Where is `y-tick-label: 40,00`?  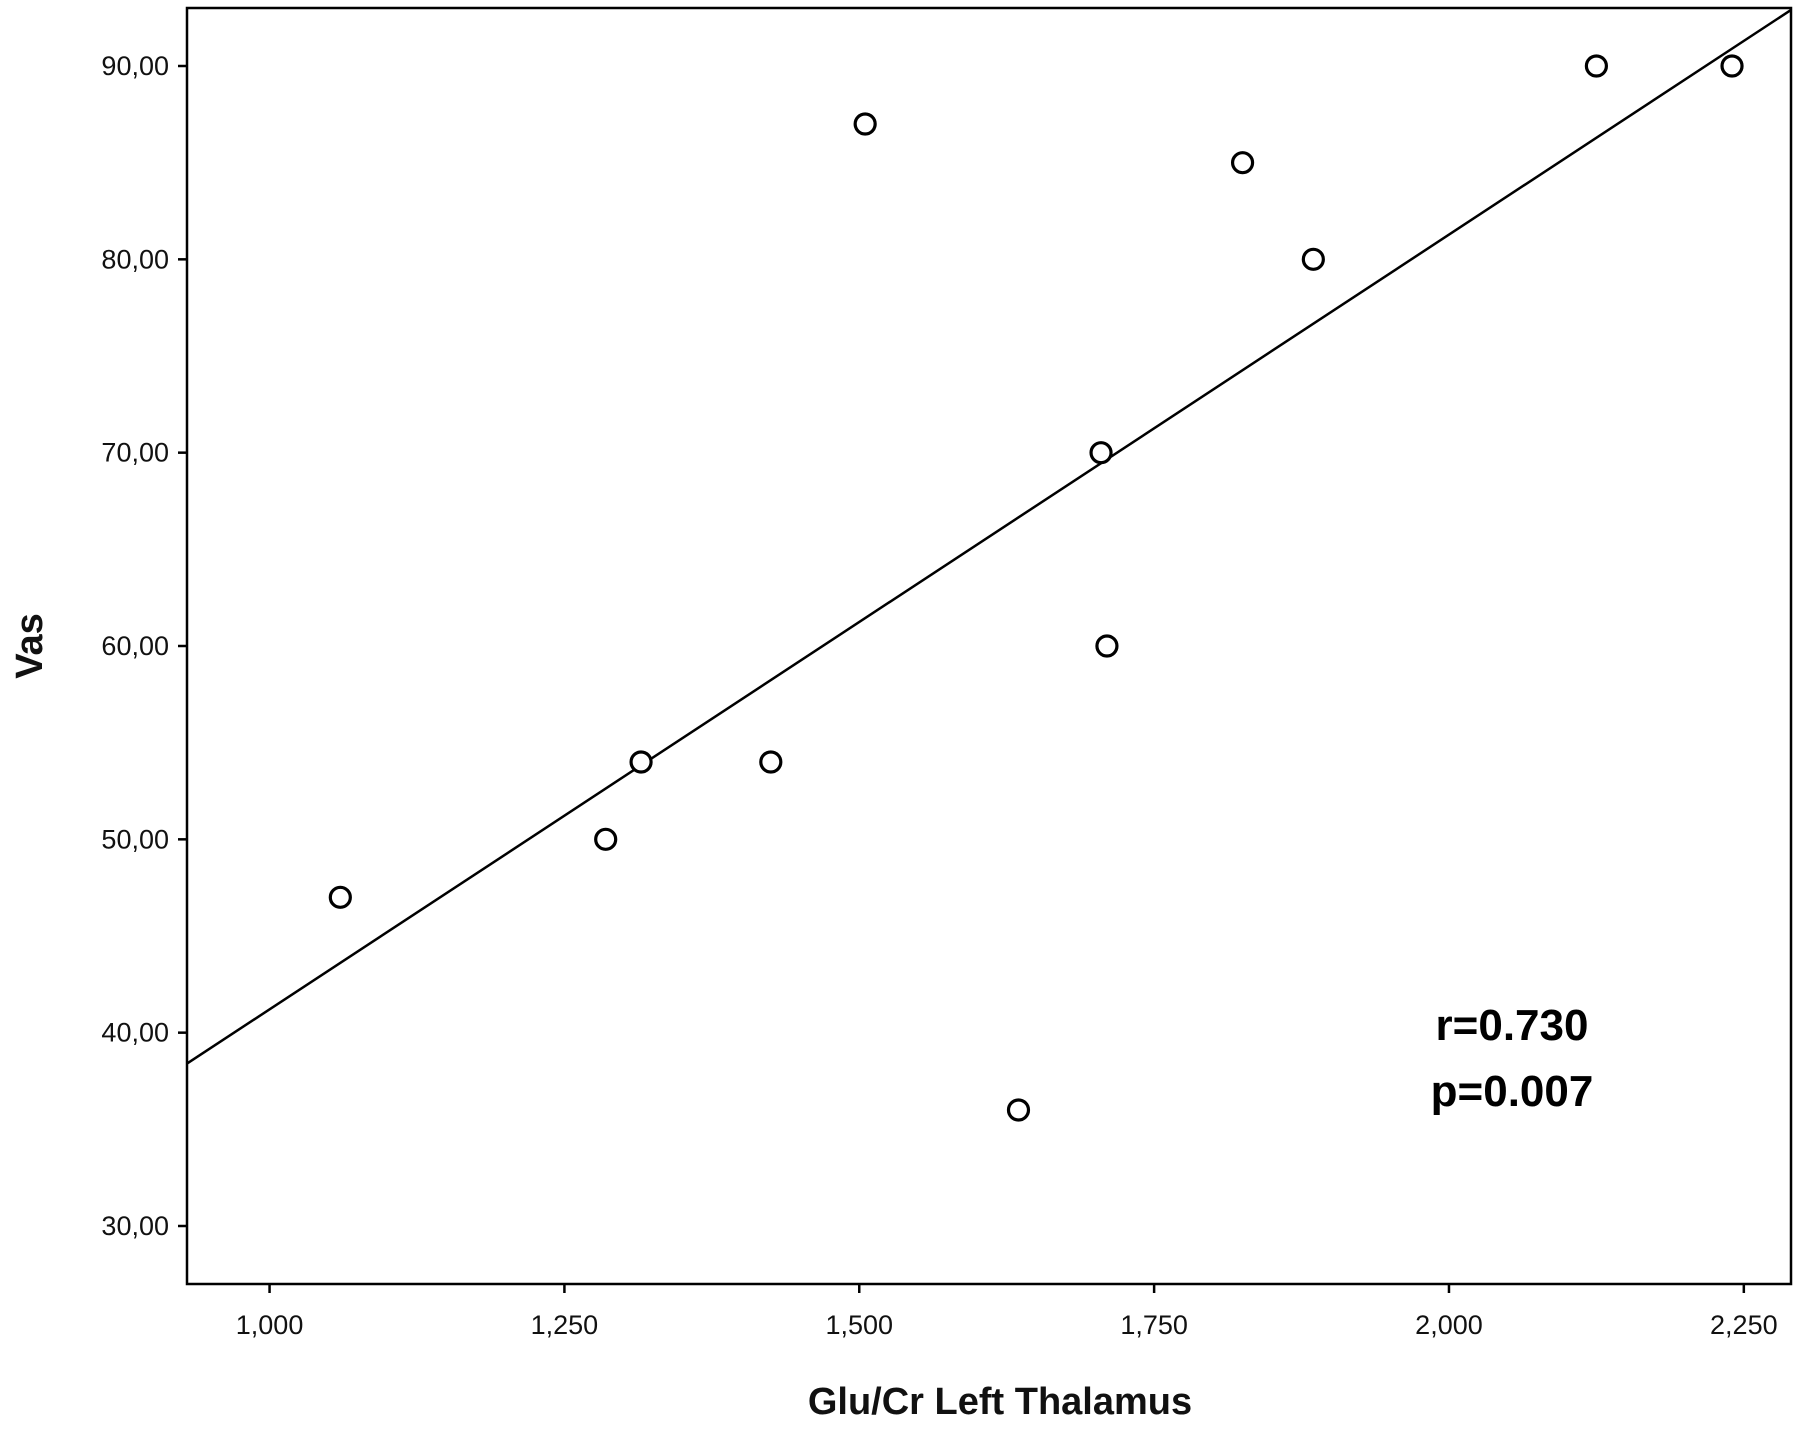 y-tick-label: 40,00 is located at coordinates (135, 1033).